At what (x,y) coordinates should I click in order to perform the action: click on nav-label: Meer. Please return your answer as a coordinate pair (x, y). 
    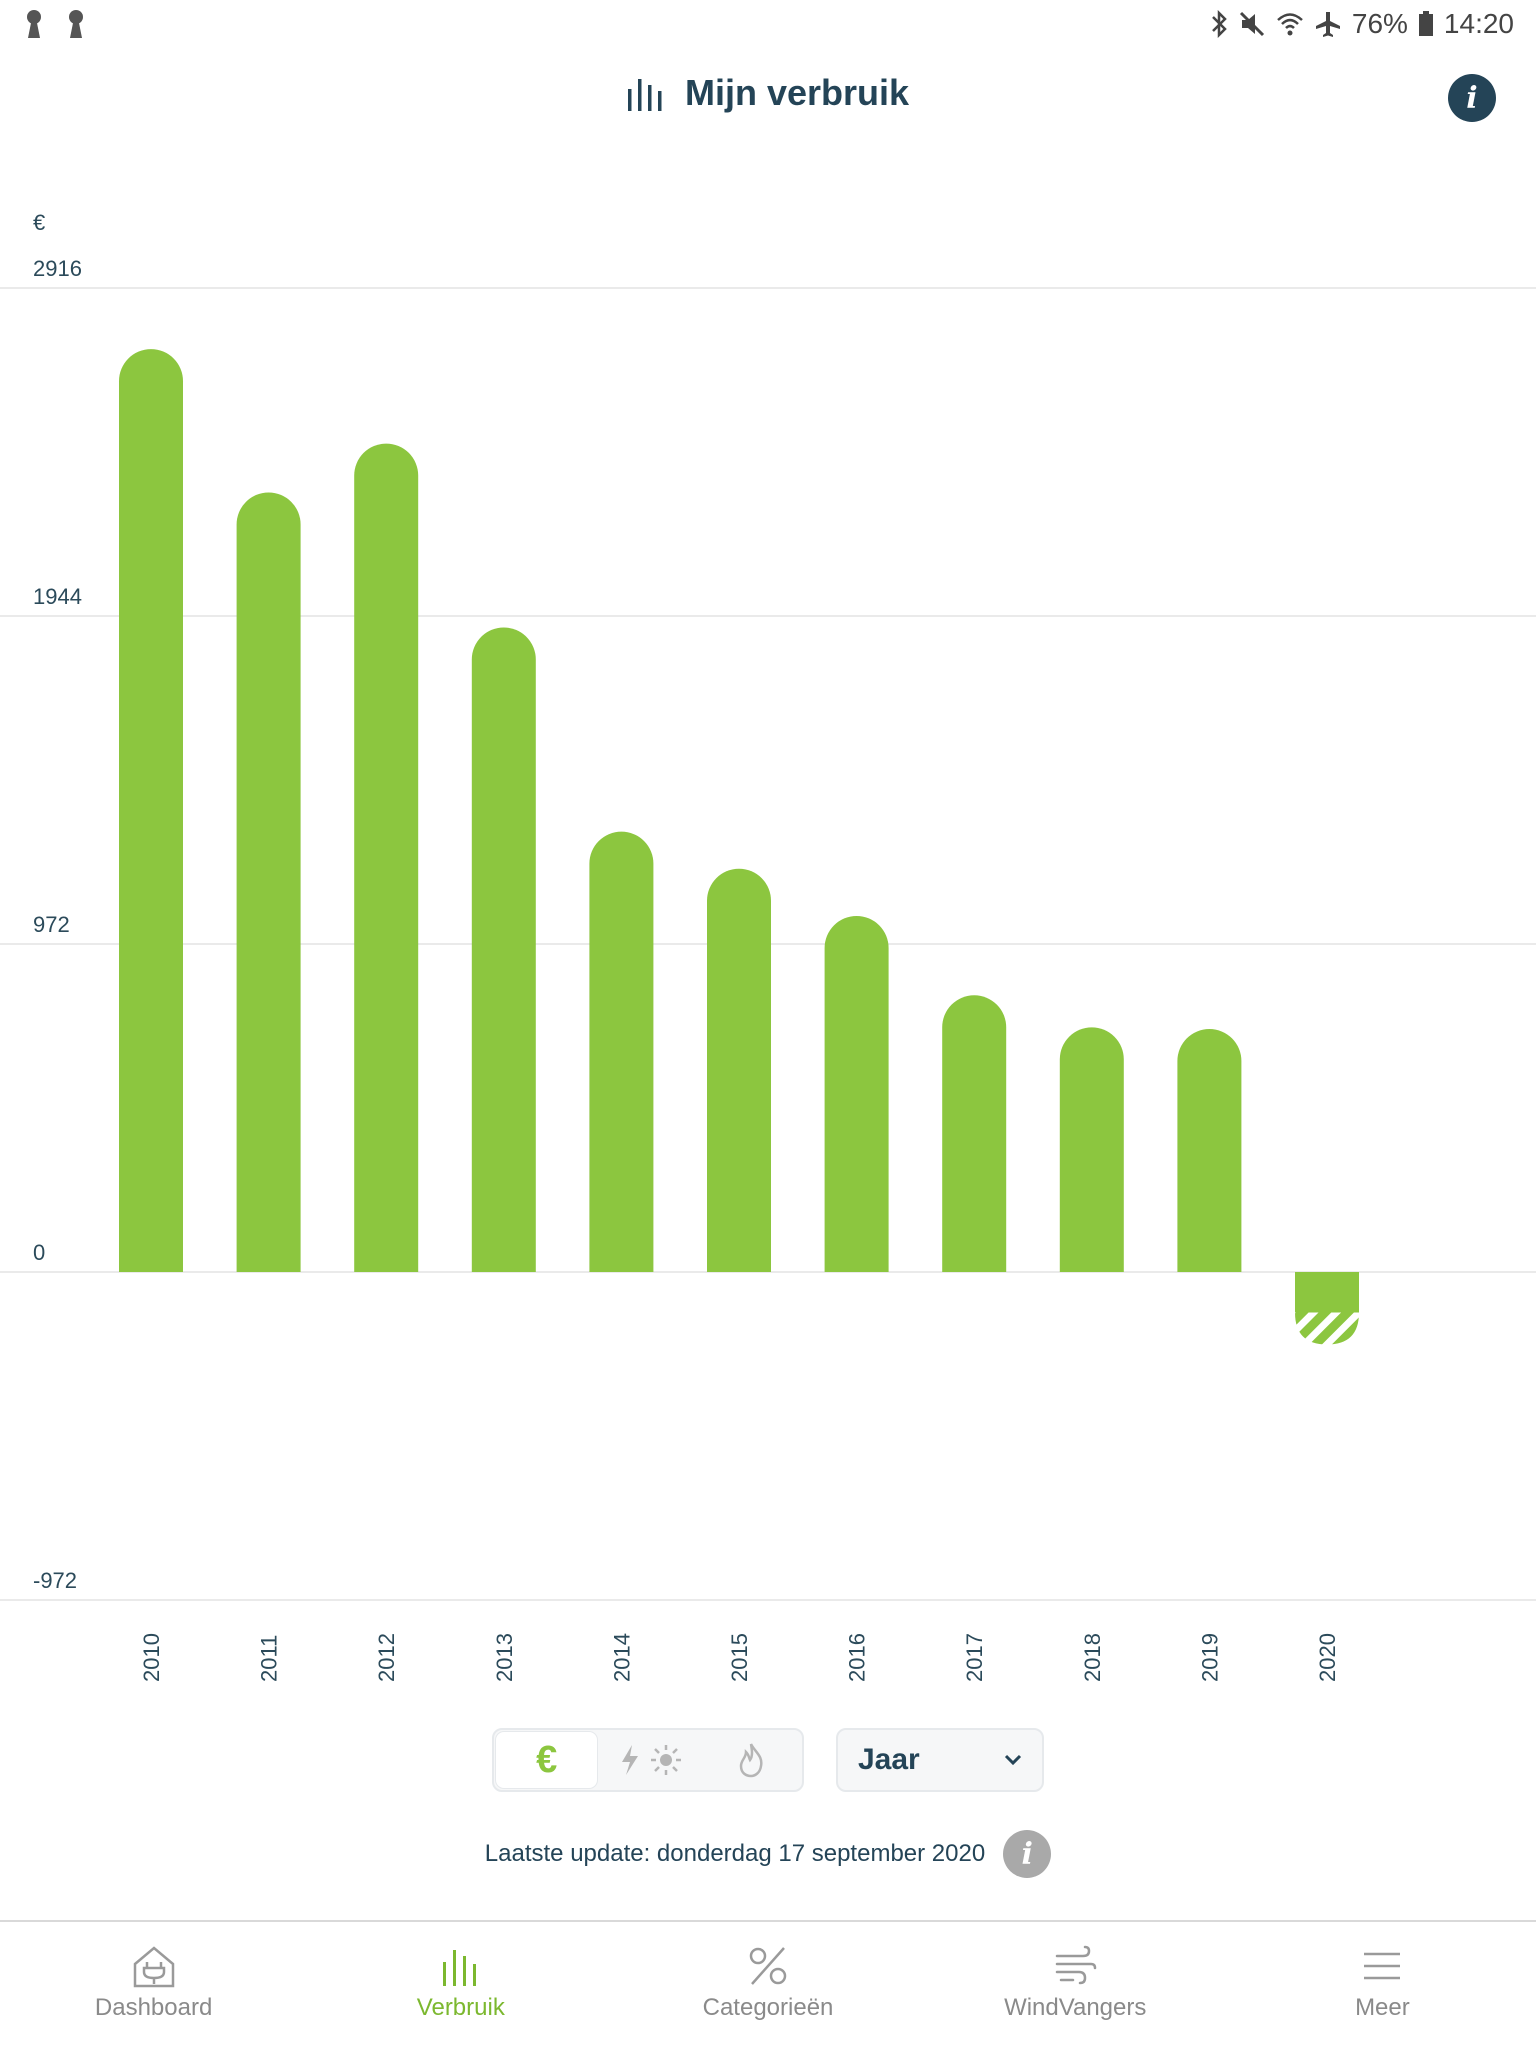
    Looking at the image, I should click on (1382, 2007).